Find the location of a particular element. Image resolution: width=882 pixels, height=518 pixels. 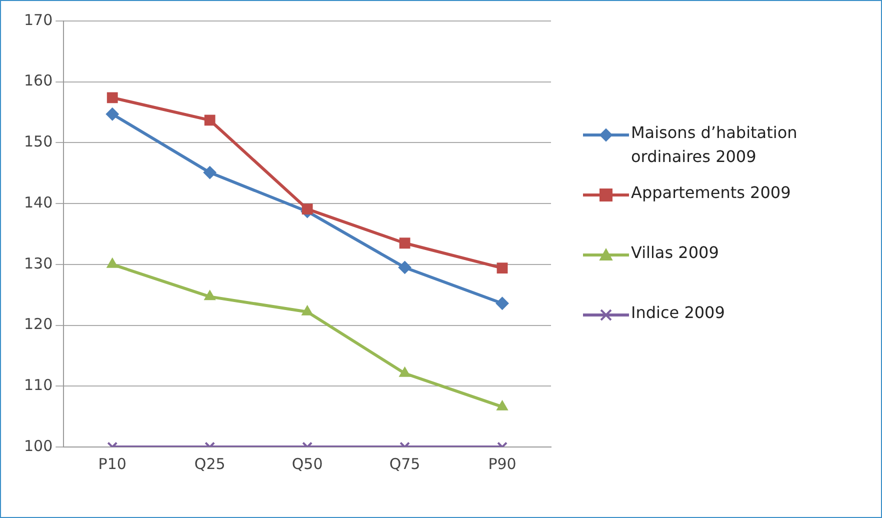

y-tick-label: 150 is located at coordinates (38, 141).